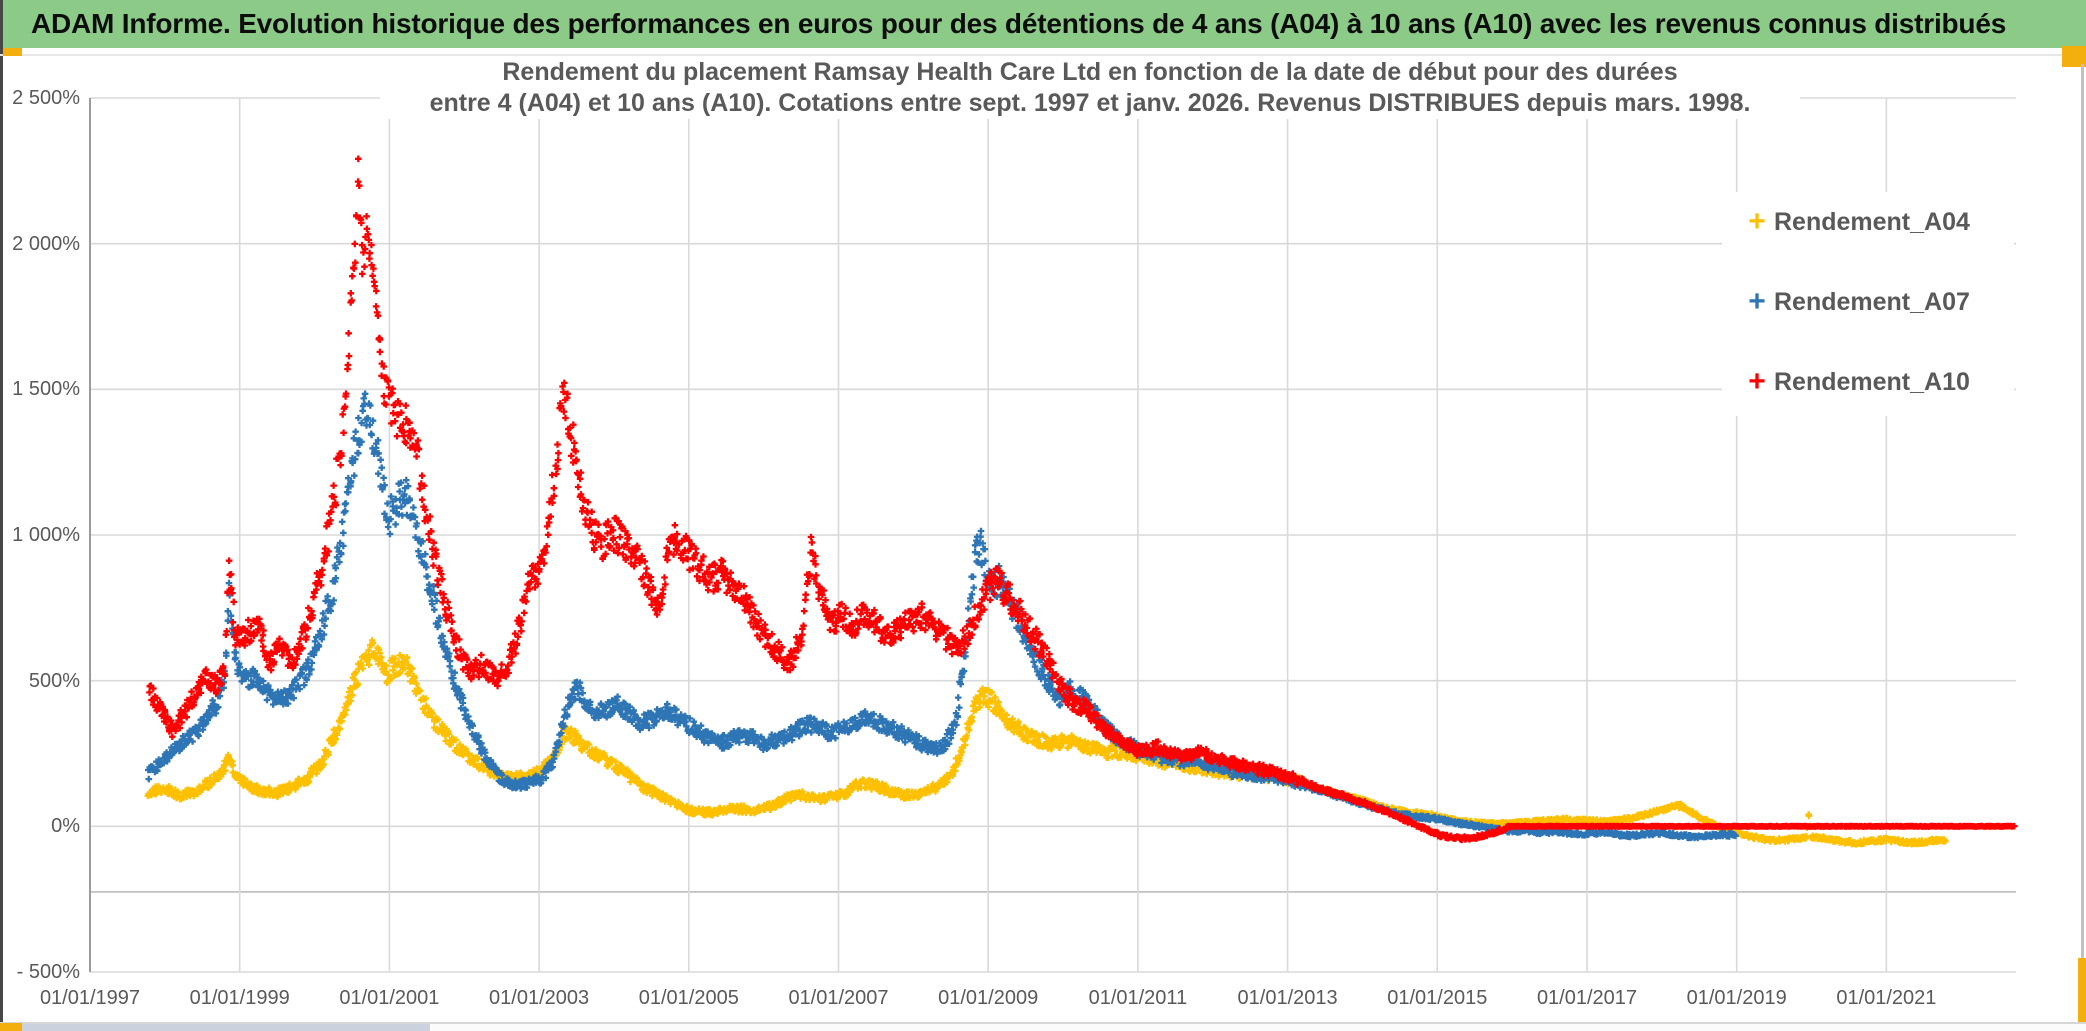 Image resolution: width=2086 pixels, height=1031 pixels. Describe the element at coordinates (1437, 998) in the screenshot. I see `x-tick-label: 01/01/2015` at that location.